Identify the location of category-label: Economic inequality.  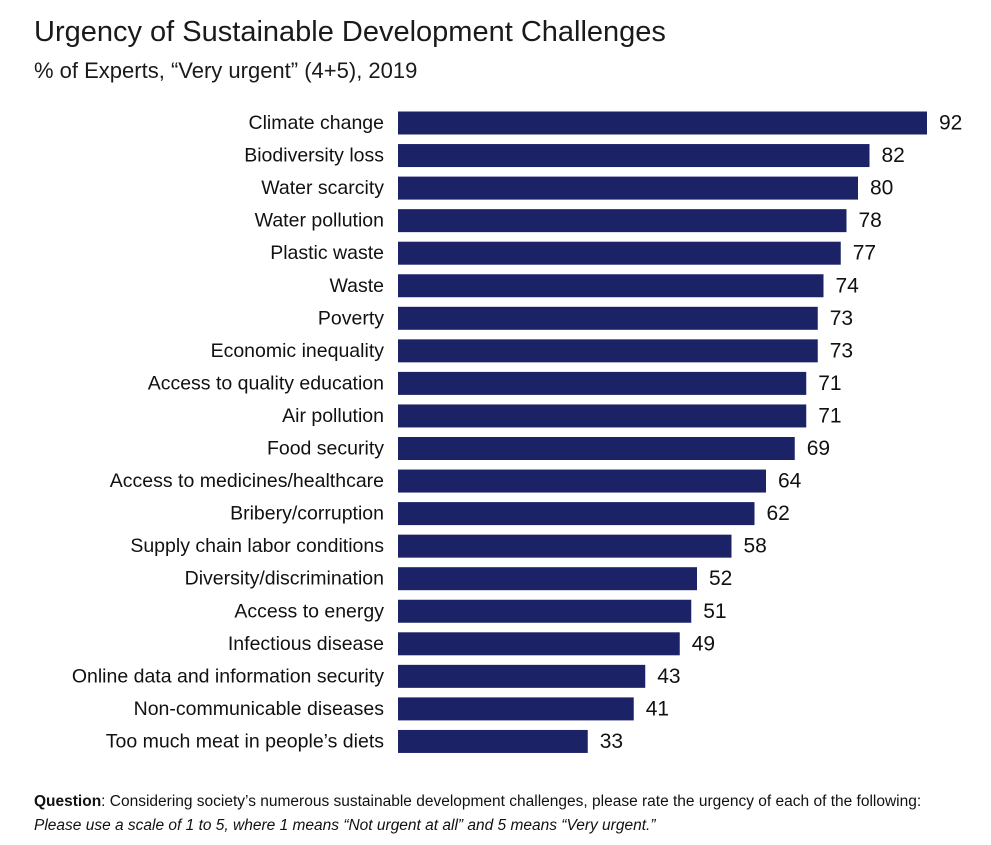
(298, 351).